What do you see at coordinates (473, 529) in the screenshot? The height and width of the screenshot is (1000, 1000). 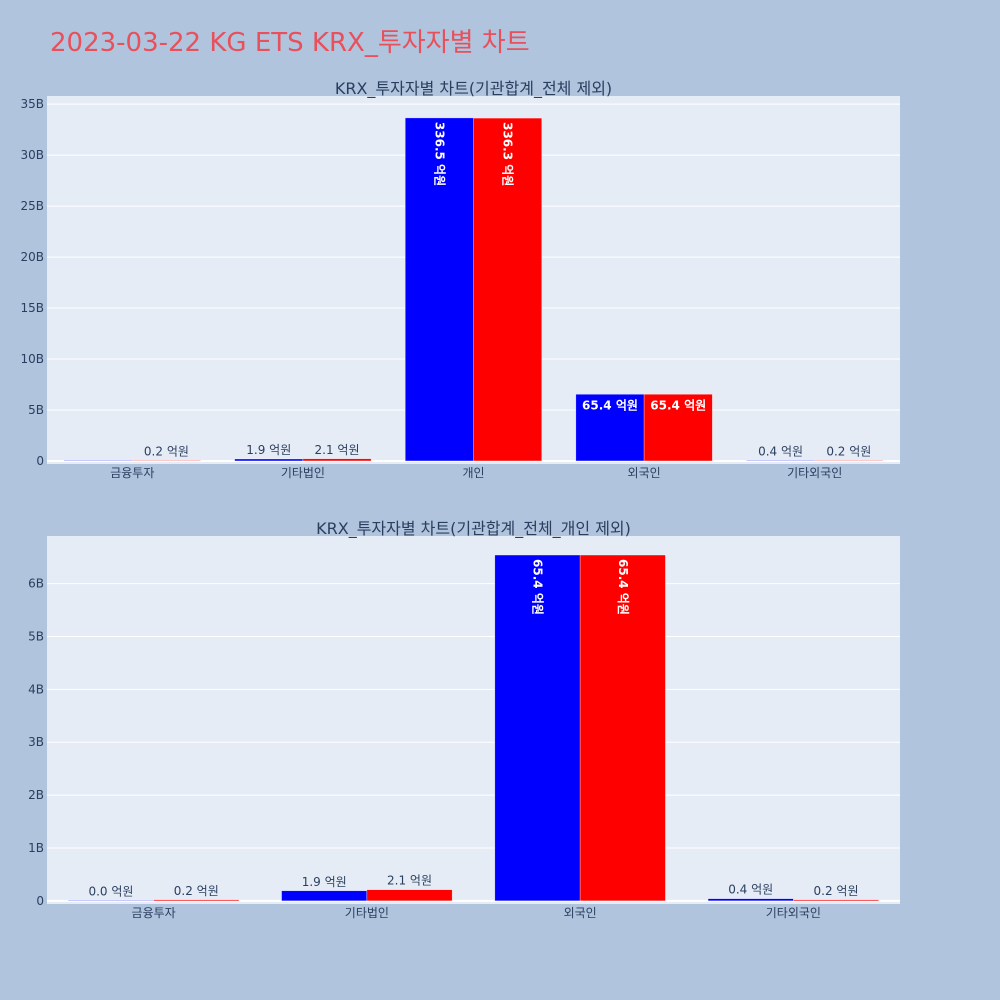 I see `chart-title: KRX_투자자별 차트(기관합계_전체_개인 제외)` at bounding box center [473, 529].